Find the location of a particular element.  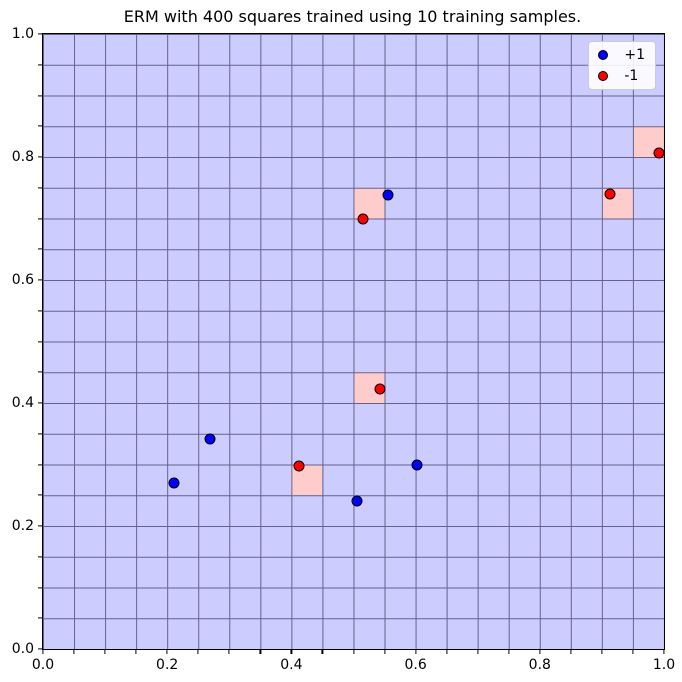

y-axis-tick-label: 0.6 is located at coordinates (22, 280).